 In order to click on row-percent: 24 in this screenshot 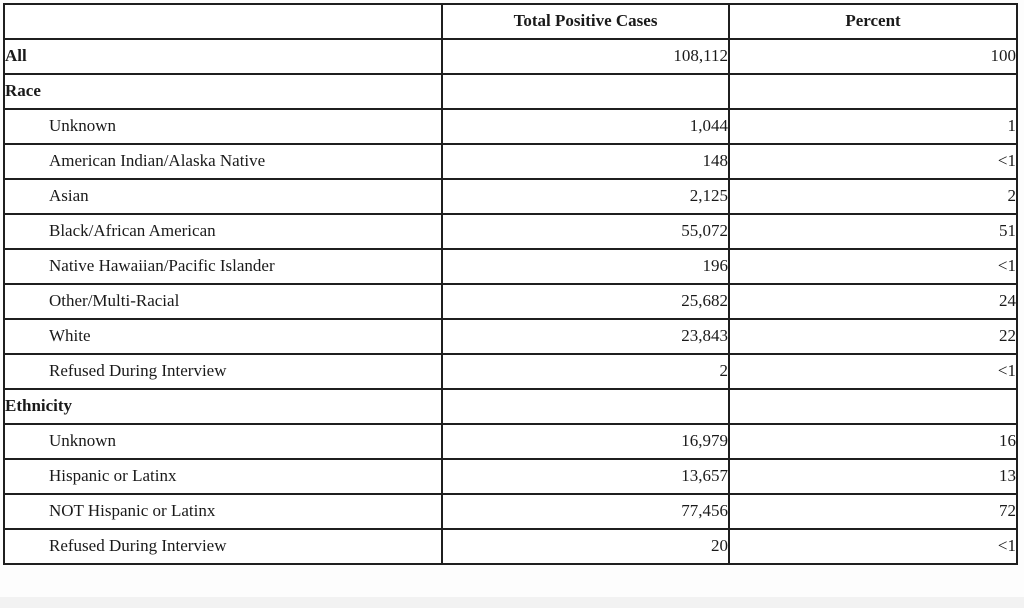, I will do `click(873, 301)`.